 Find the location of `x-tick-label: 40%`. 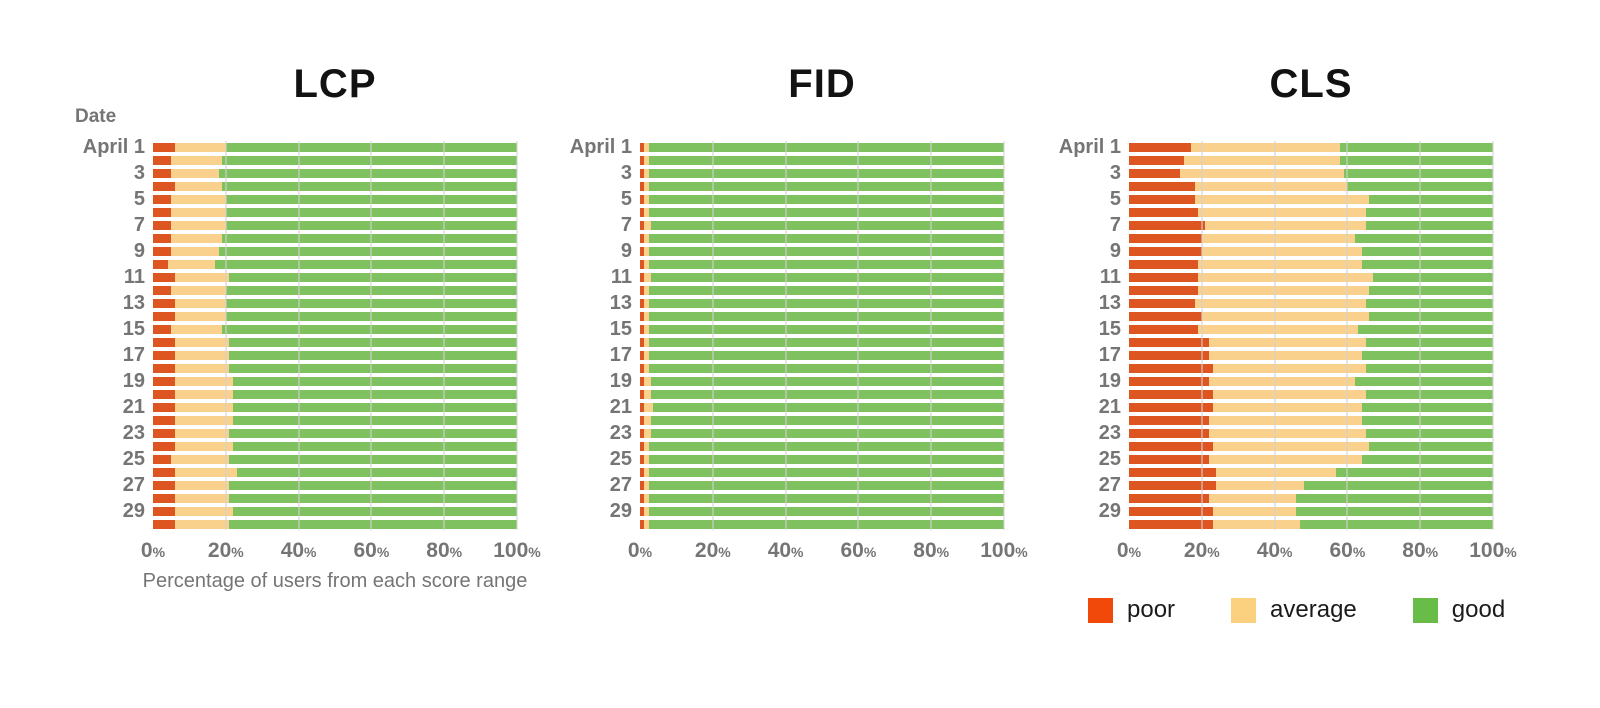

x-tick-label: 40% is located at coordinates (298, 550).